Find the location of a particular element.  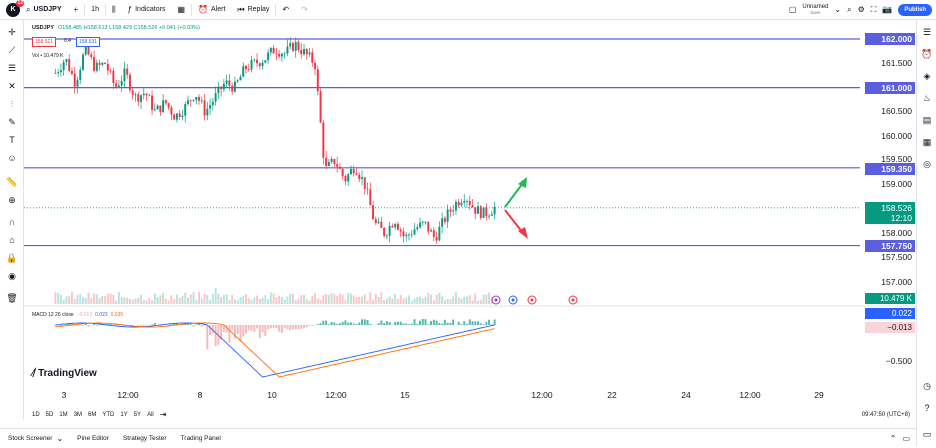

calendar-icon: ▦ is located at coordinates (927, 141).